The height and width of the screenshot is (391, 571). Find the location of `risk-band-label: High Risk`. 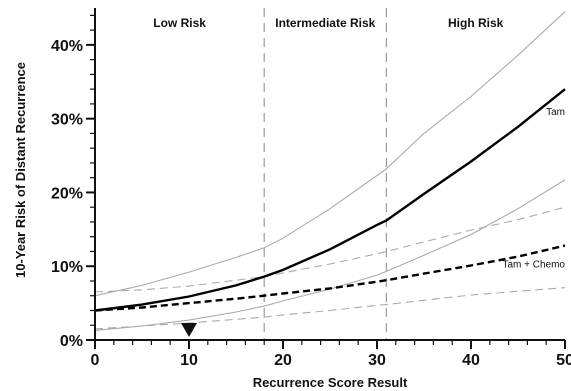

risk-band-label: High Risk is located at coordinates (476, 23).